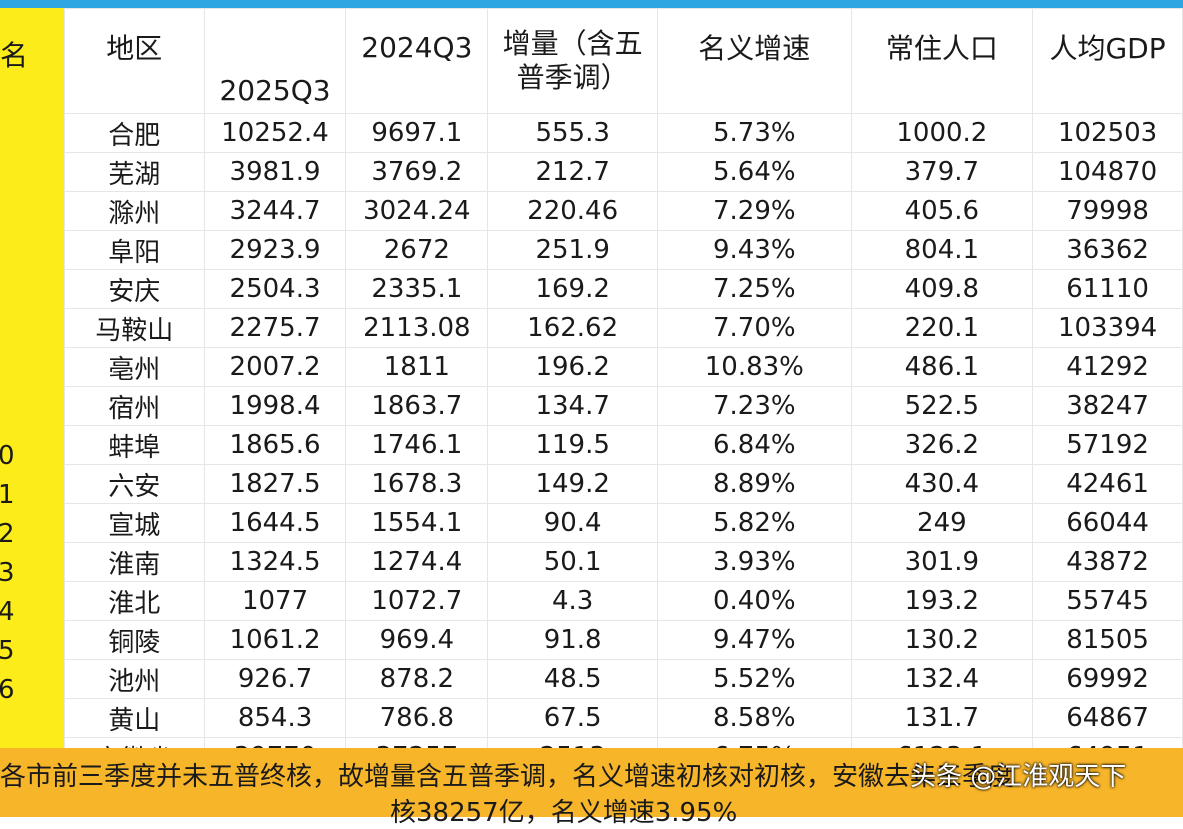  Describe the element at coordinates (1107, 328) in the screenshot. I see `cell-gdp-per-capita: 103394` at that location.